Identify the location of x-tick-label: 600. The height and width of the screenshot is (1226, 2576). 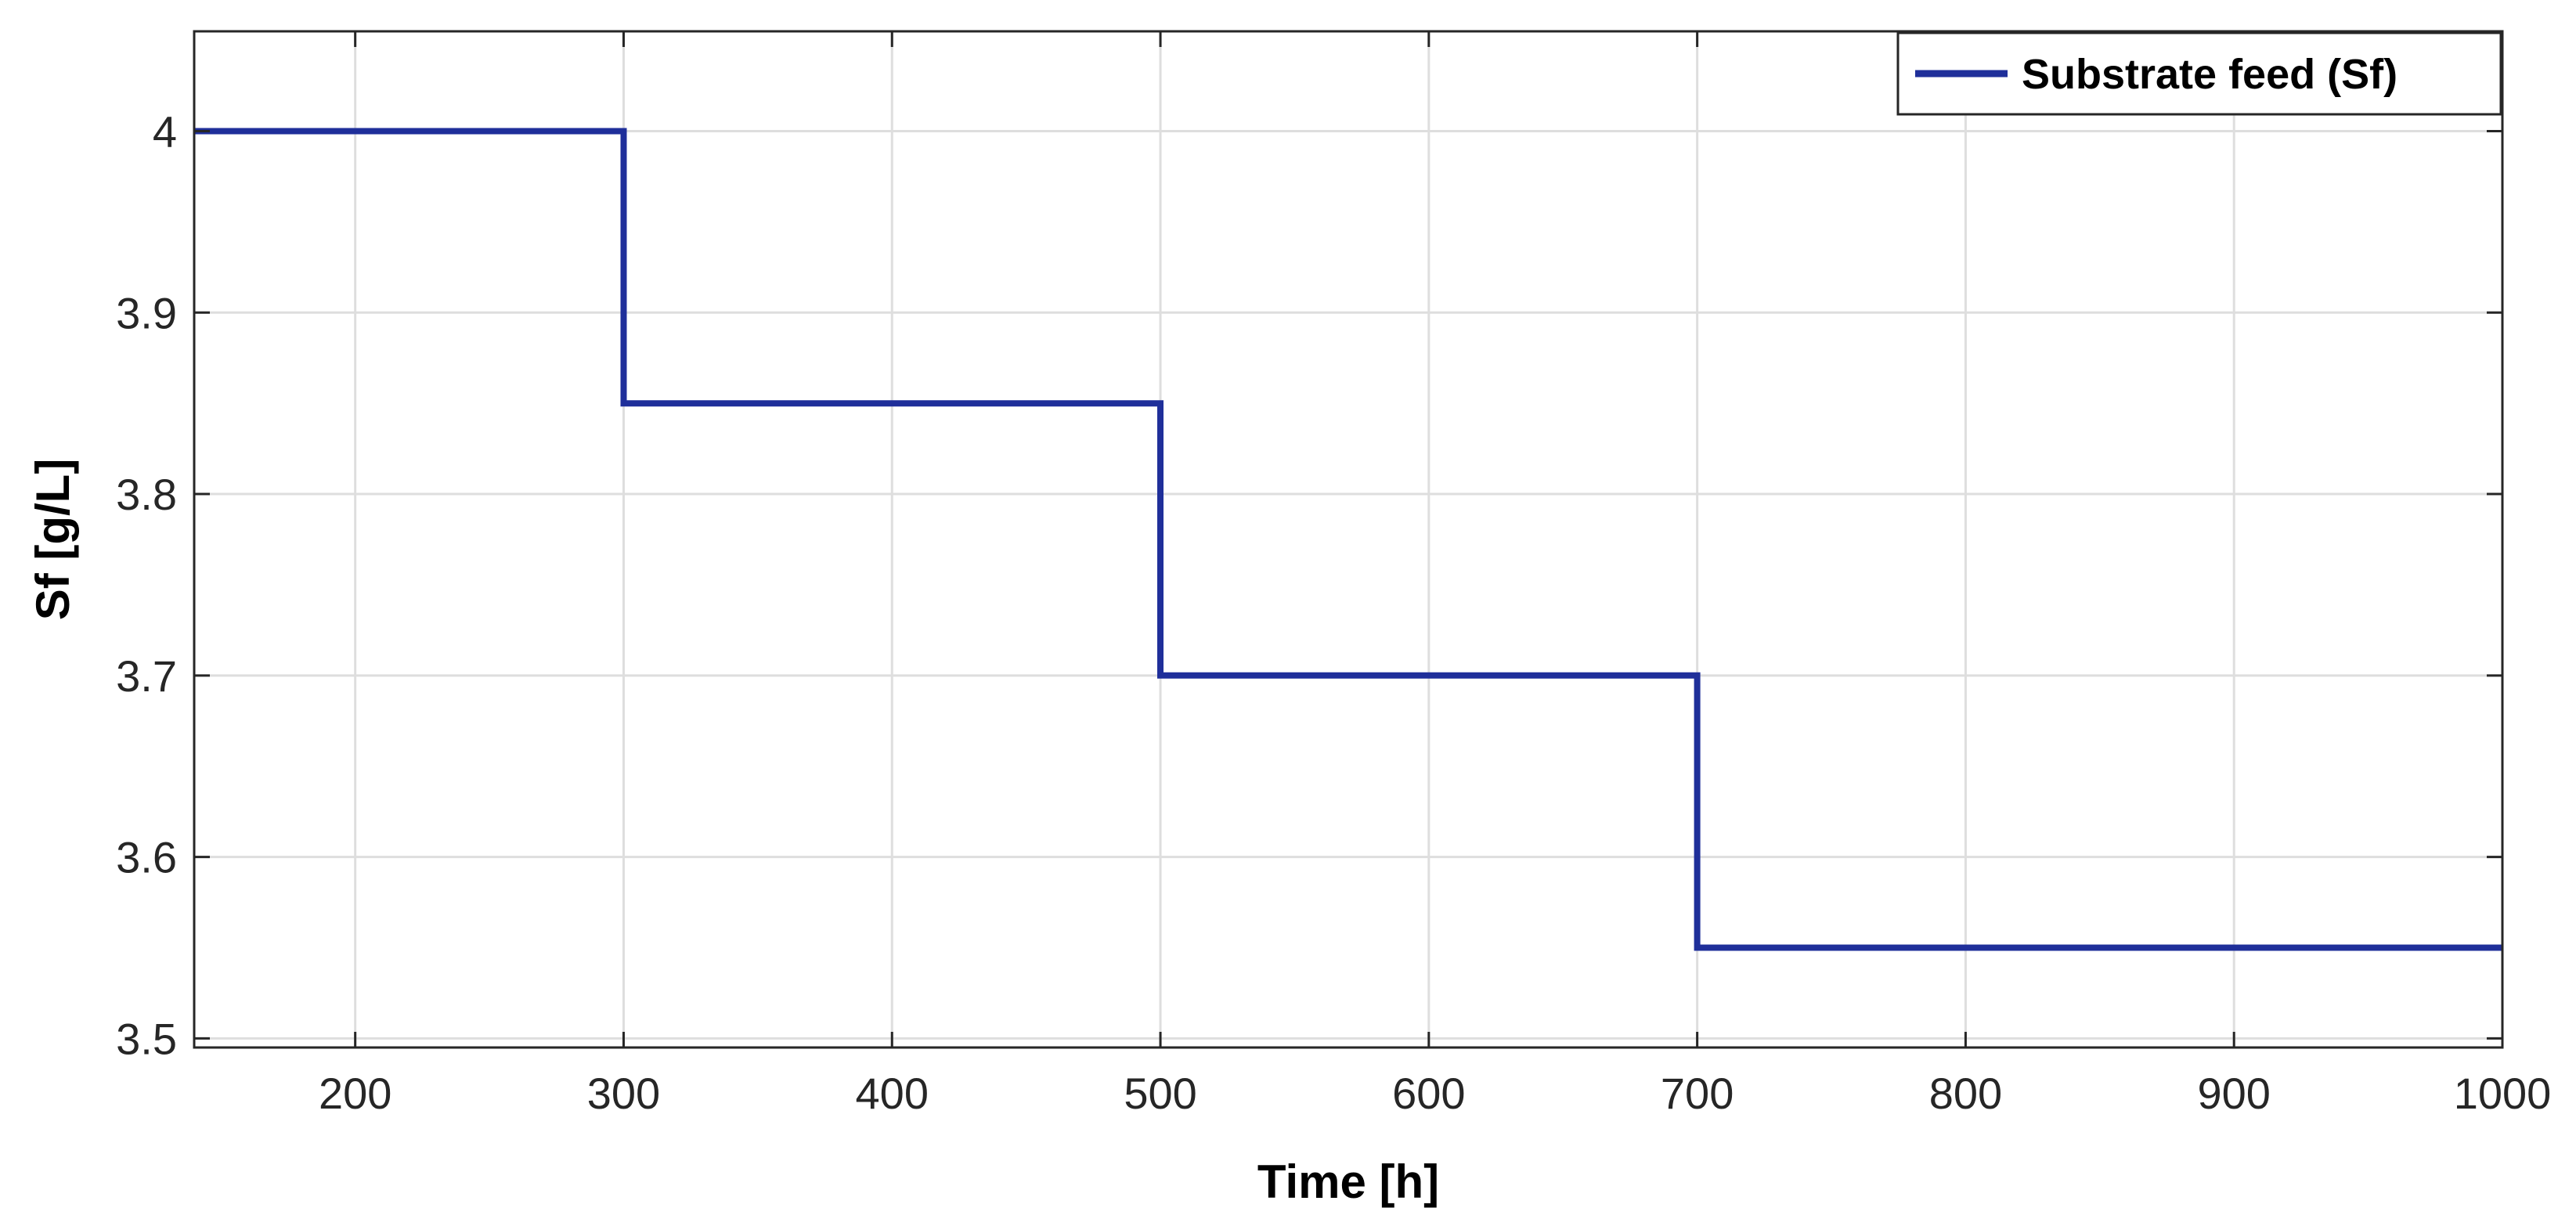
(1428, 1093).